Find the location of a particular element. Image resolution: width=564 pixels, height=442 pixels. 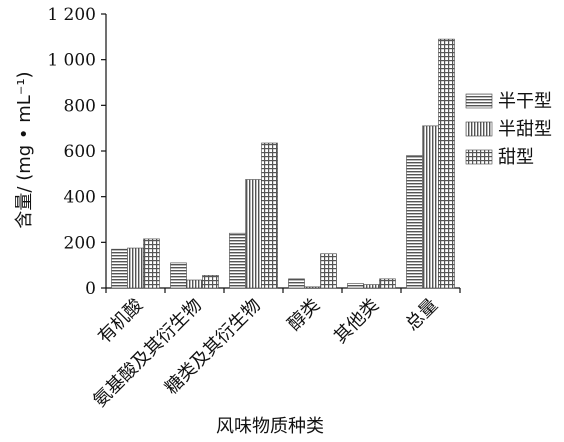

x-tick-label: 氨基酸及其衍生物 is located at coordinates (147, 353).